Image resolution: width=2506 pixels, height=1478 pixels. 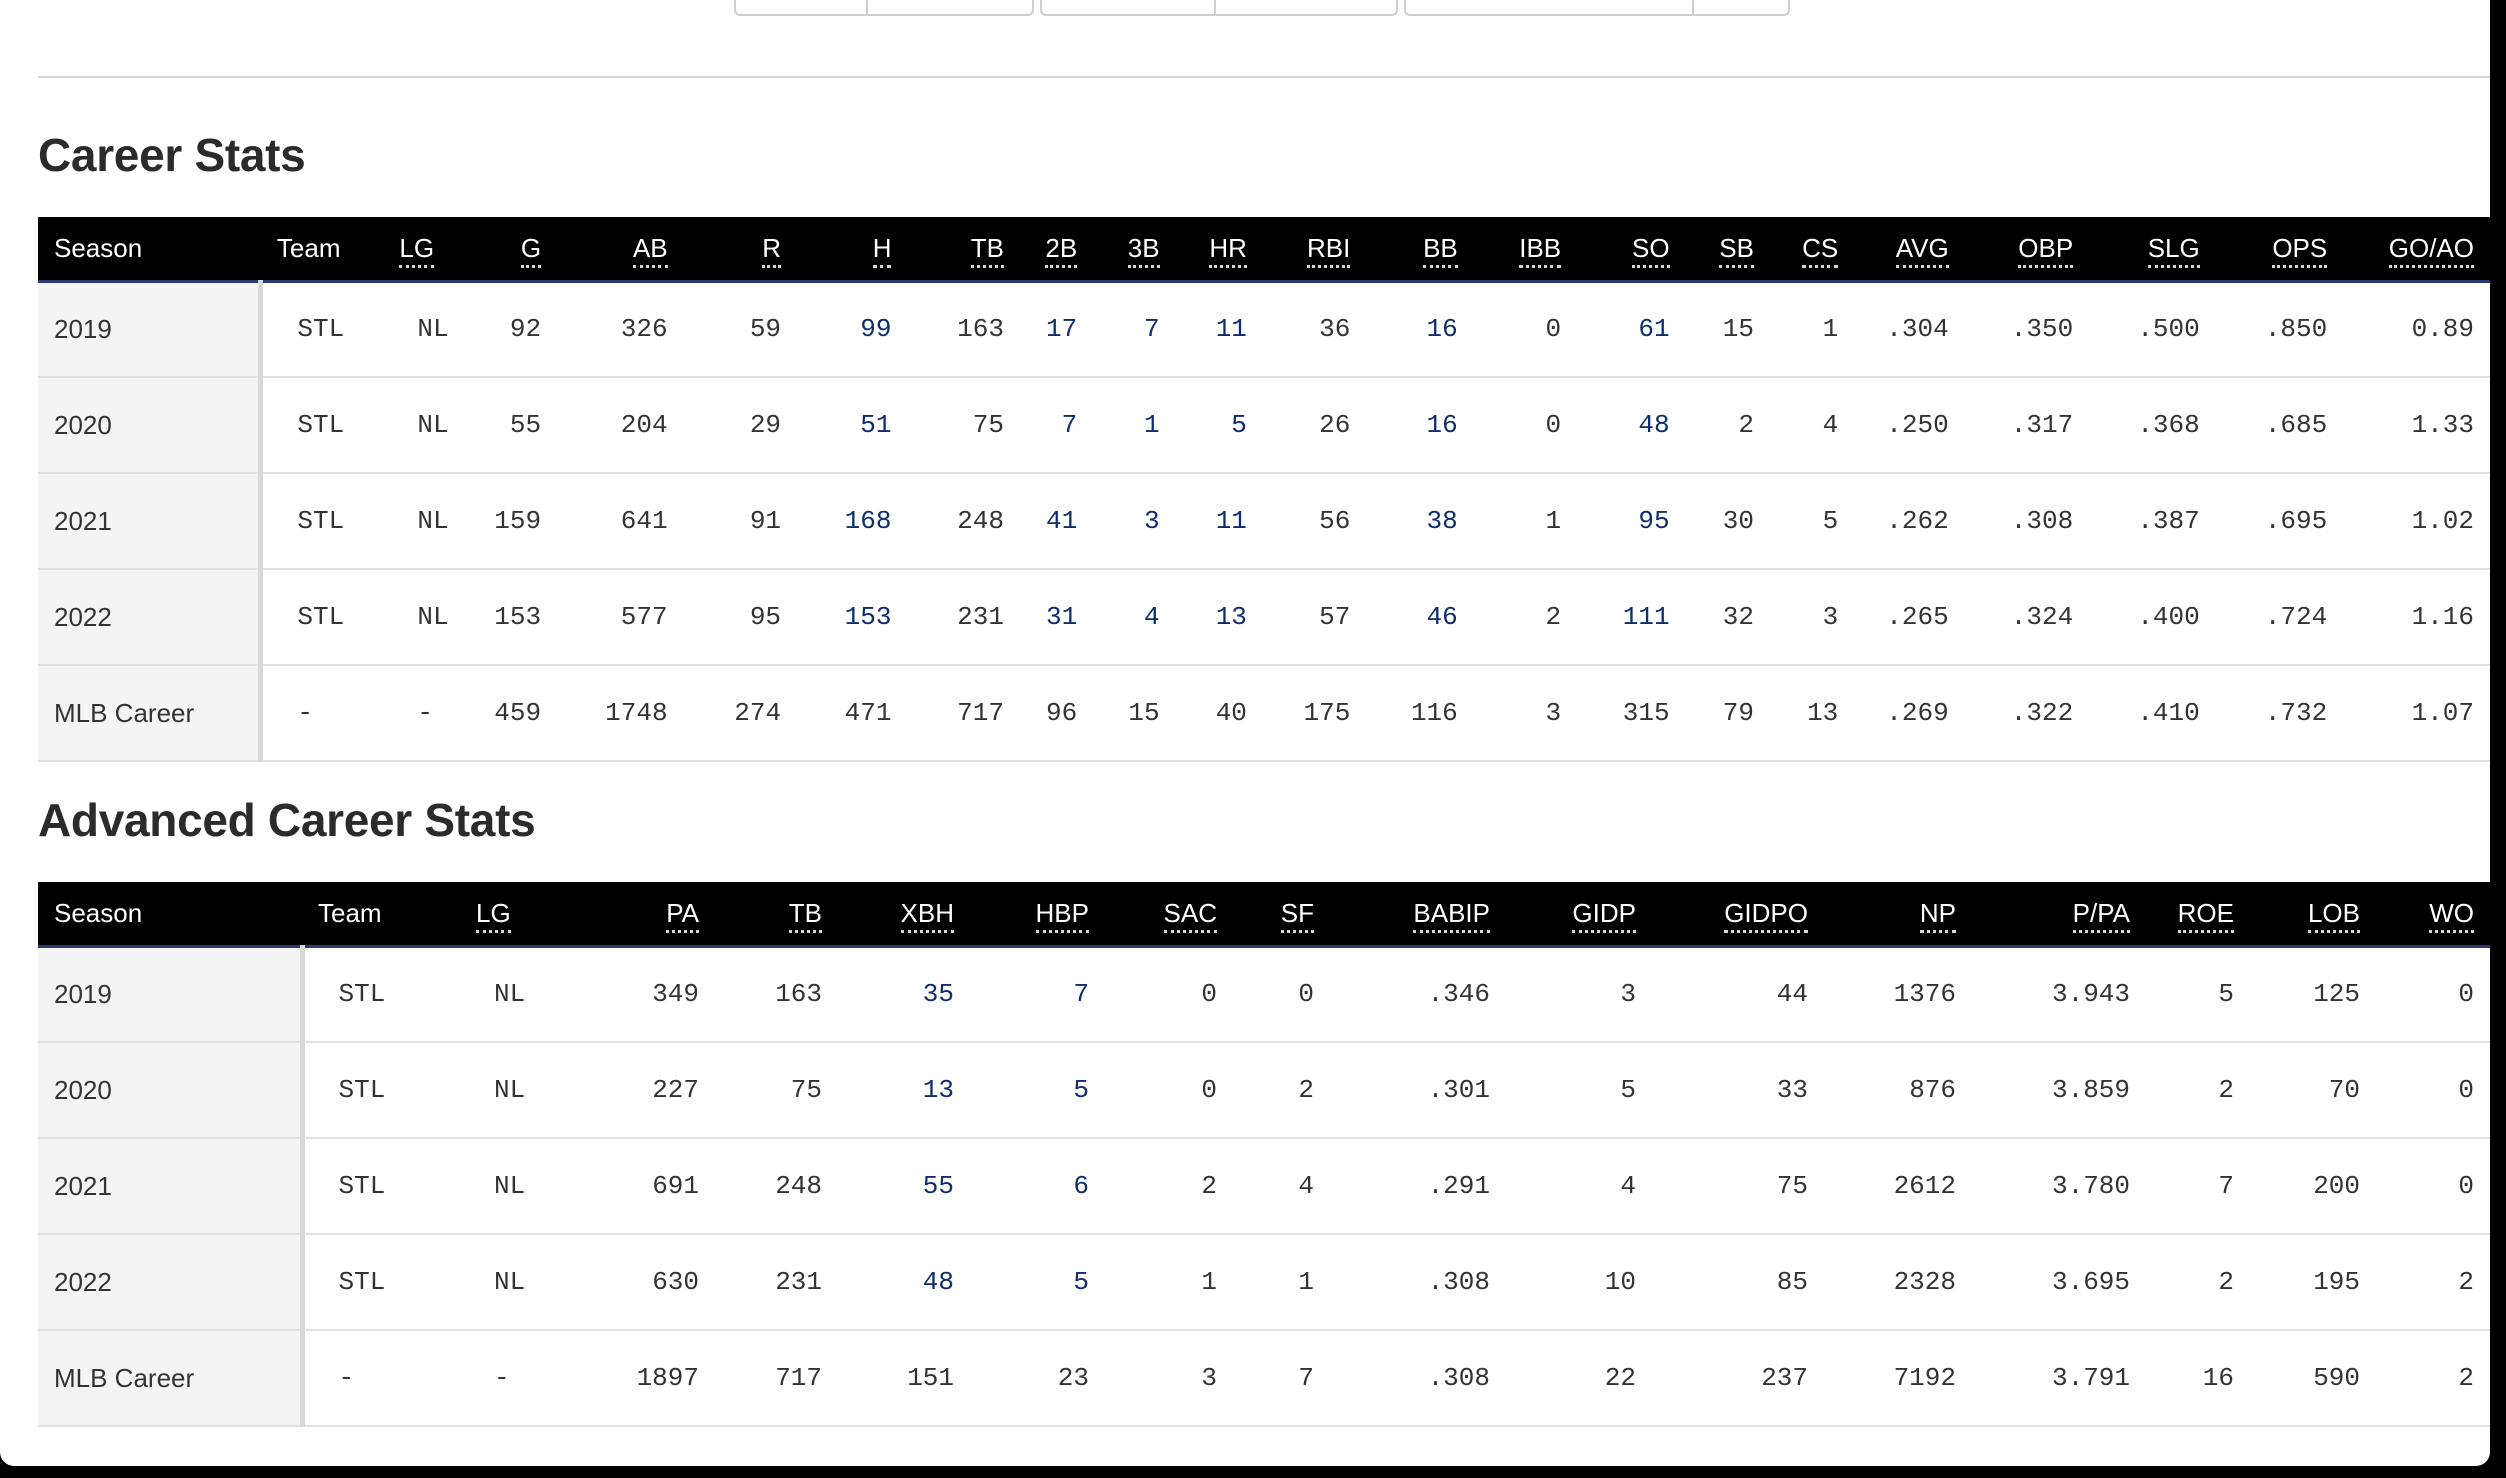 What do you see at coordinates (2059, 994) in the screenshot?
I see `cell-p-pa: 3.943` at bounding box center [2059, 994].